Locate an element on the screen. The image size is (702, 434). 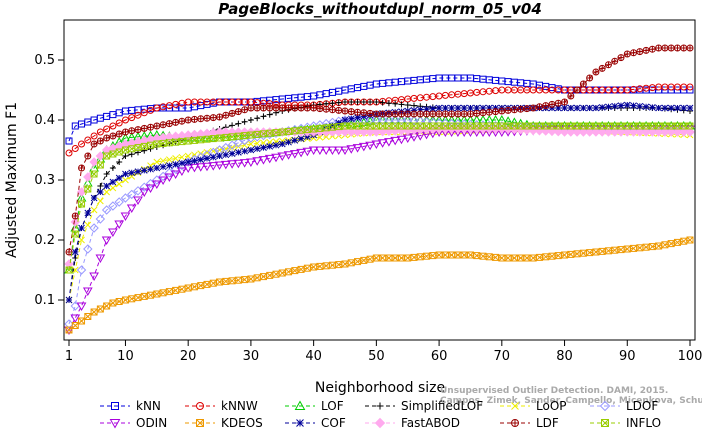
x-tick-label: 20 is located at coordinates (188, 356).